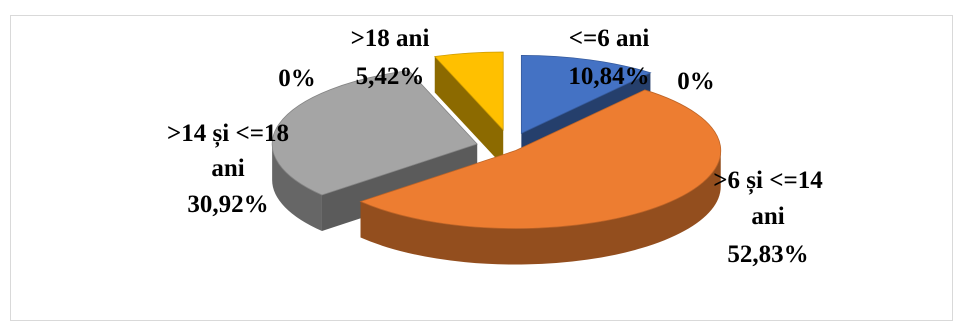 The height and width of the screenshot is (322, 956). I want to click on label-le6-line-1: <=6 ani, so click(609, 38).